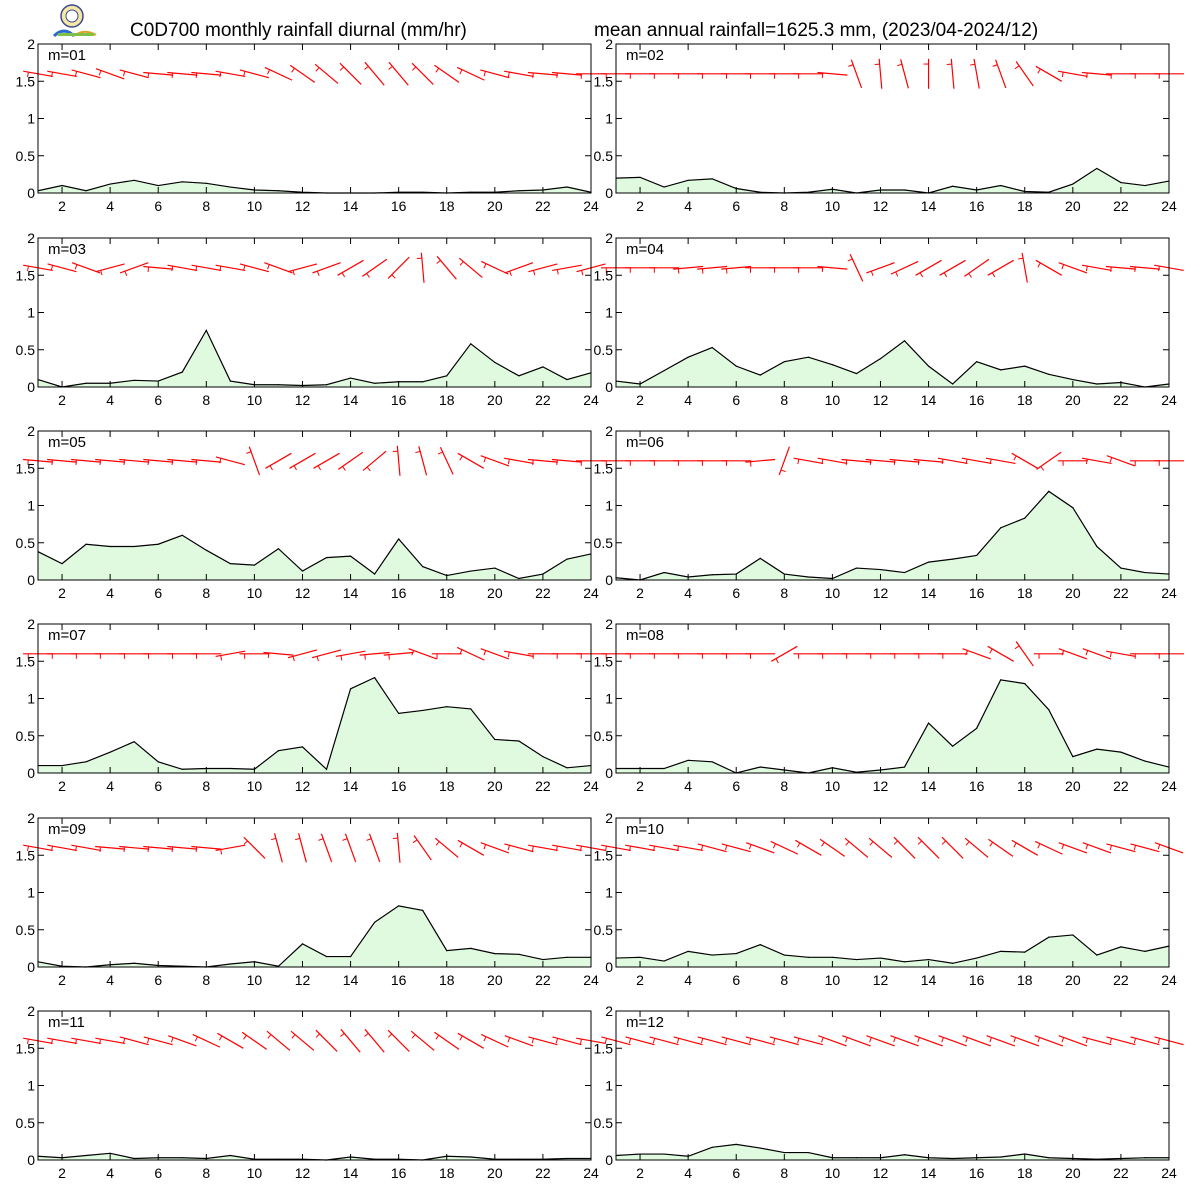 The width and height of the screenshot is (1200, 1200). What do you see at coordinates (67, 442) in the screenshot?
I see `panel-label: m=05` at bounding box center [67, 442].